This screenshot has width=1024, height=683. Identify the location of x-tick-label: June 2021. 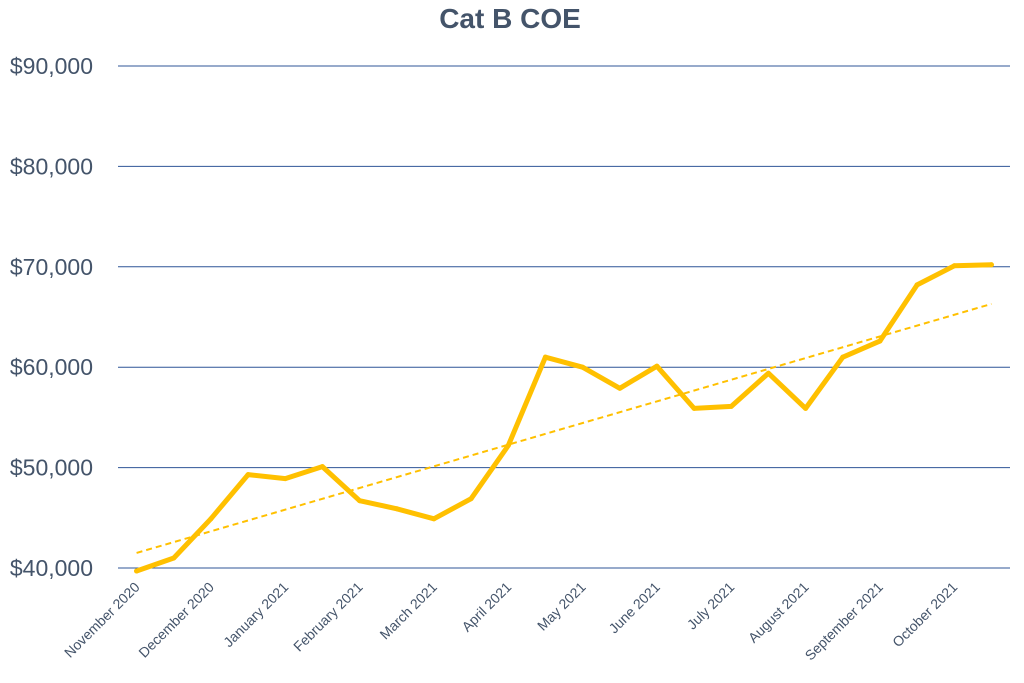
(634, 608).